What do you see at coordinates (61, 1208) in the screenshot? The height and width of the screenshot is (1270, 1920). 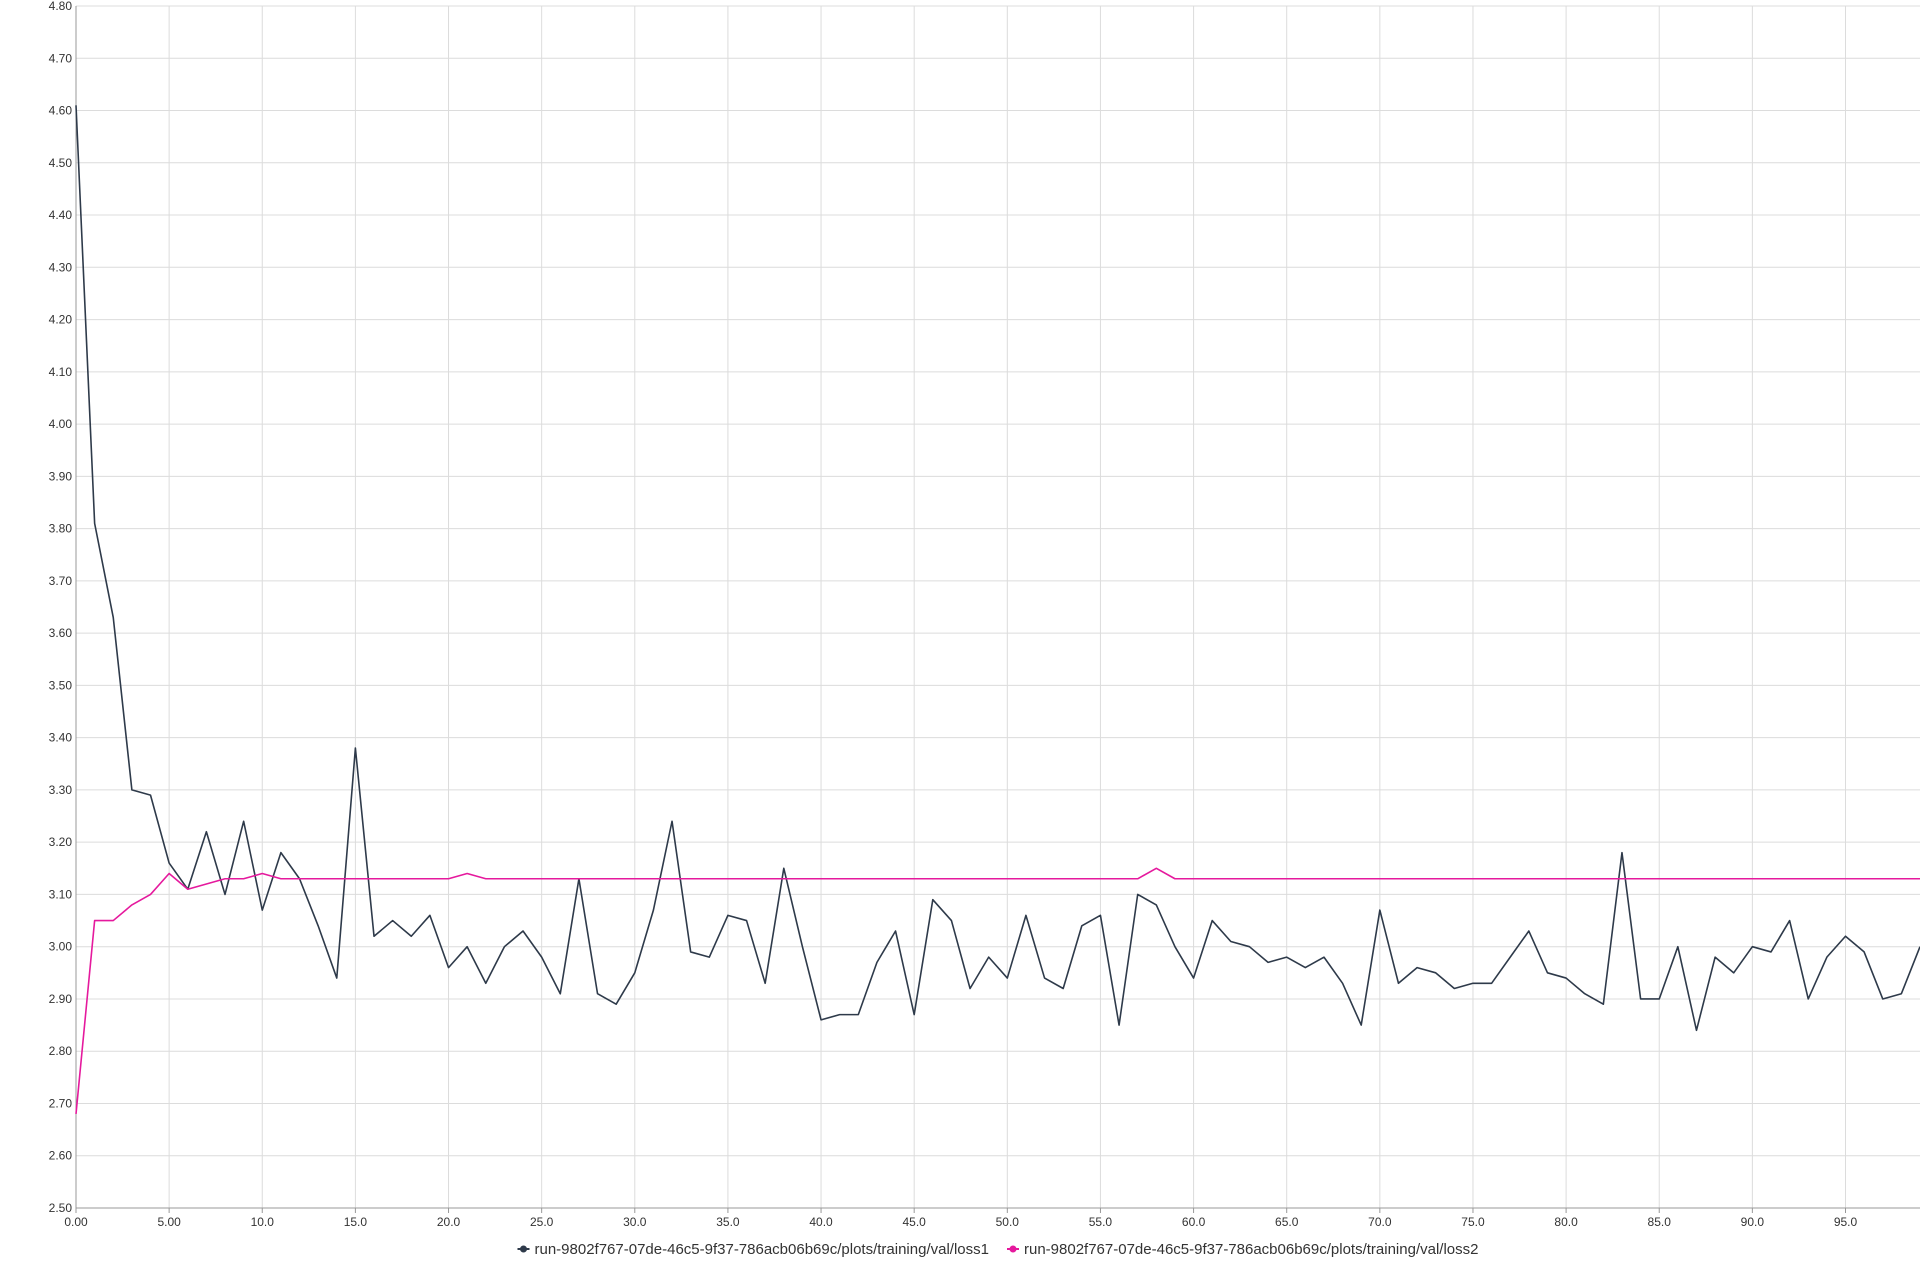 I see `y-tick-label: 2.50` at bounding box center [61, 1208].